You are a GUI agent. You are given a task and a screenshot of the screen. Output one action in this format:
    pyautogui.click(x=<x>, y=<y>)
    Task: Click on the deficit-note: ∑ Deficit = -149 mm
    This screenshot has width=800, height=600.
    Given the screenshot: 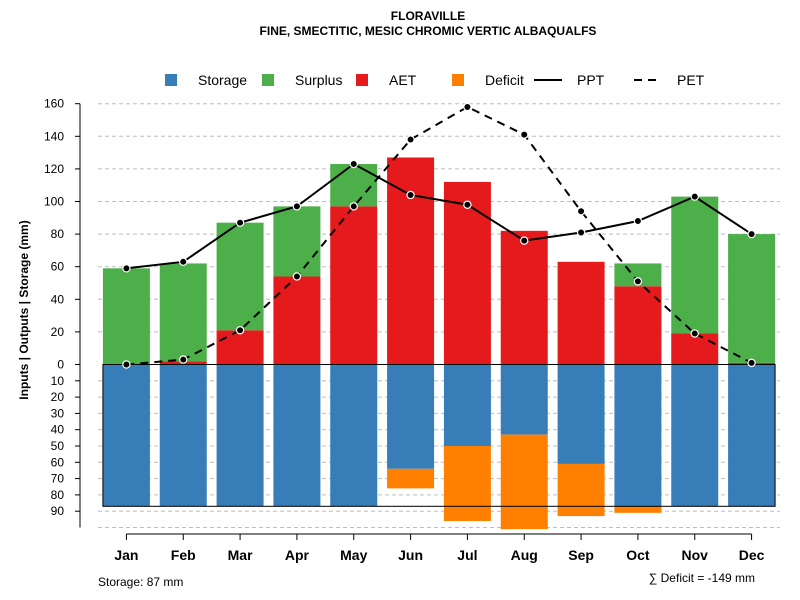 What is the action you would take?
    pyautogui.click(x=702, y=578)
    